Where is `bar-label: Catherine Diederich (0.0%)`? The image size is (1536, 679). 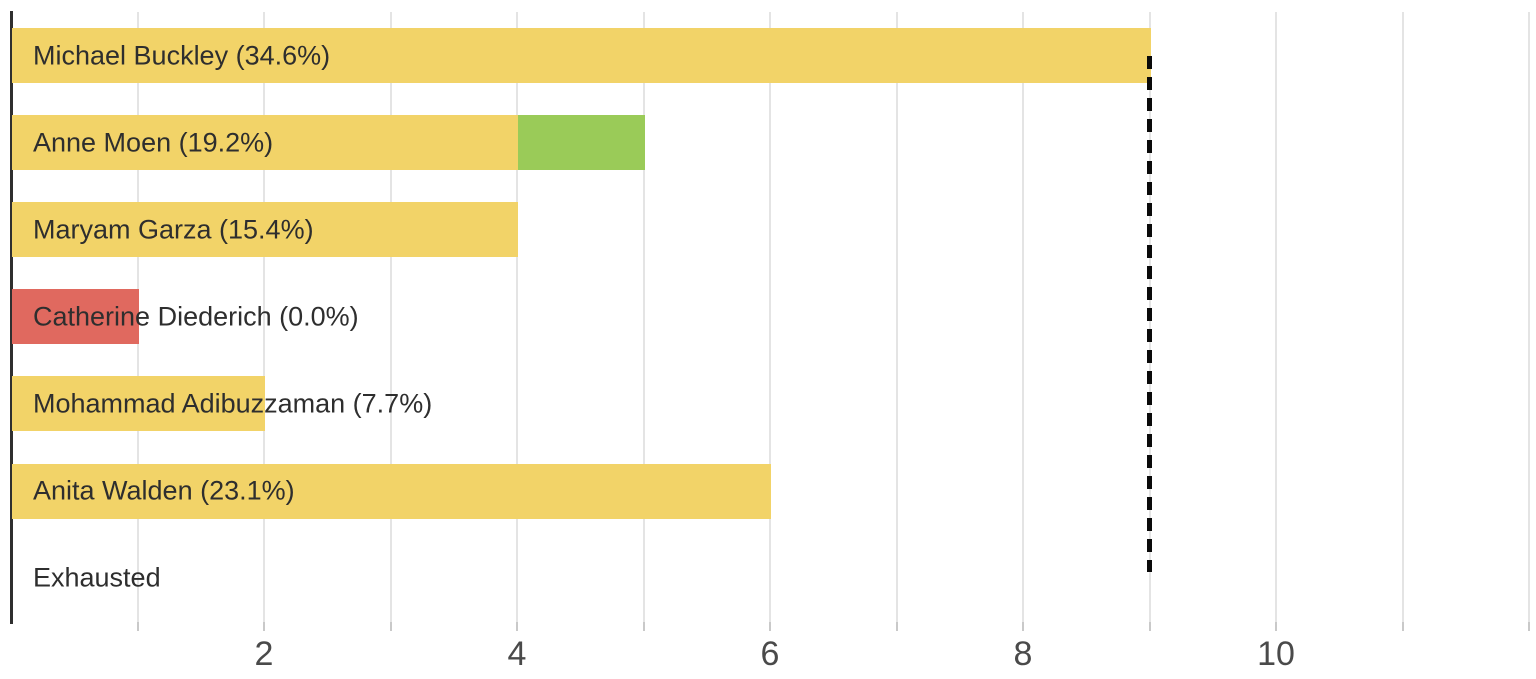
bar-label: Catherine Diederich (0.0%) is located at coordinates (196, 316).